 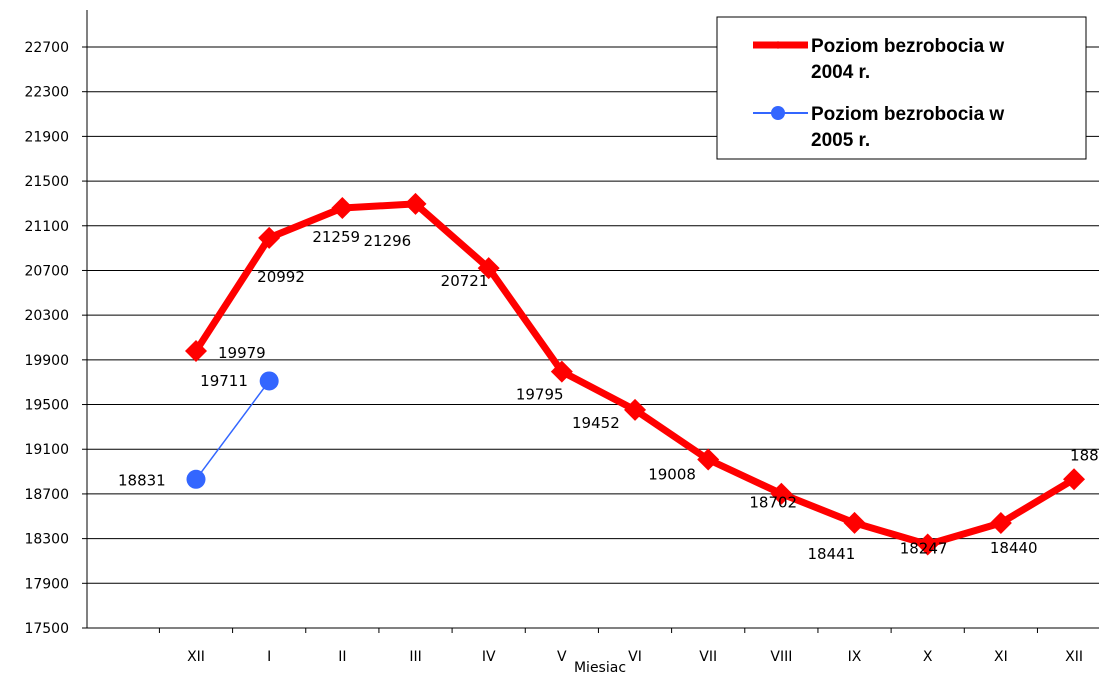 I want to click on y-tick-label: 22700, so click(x=46, y=48).